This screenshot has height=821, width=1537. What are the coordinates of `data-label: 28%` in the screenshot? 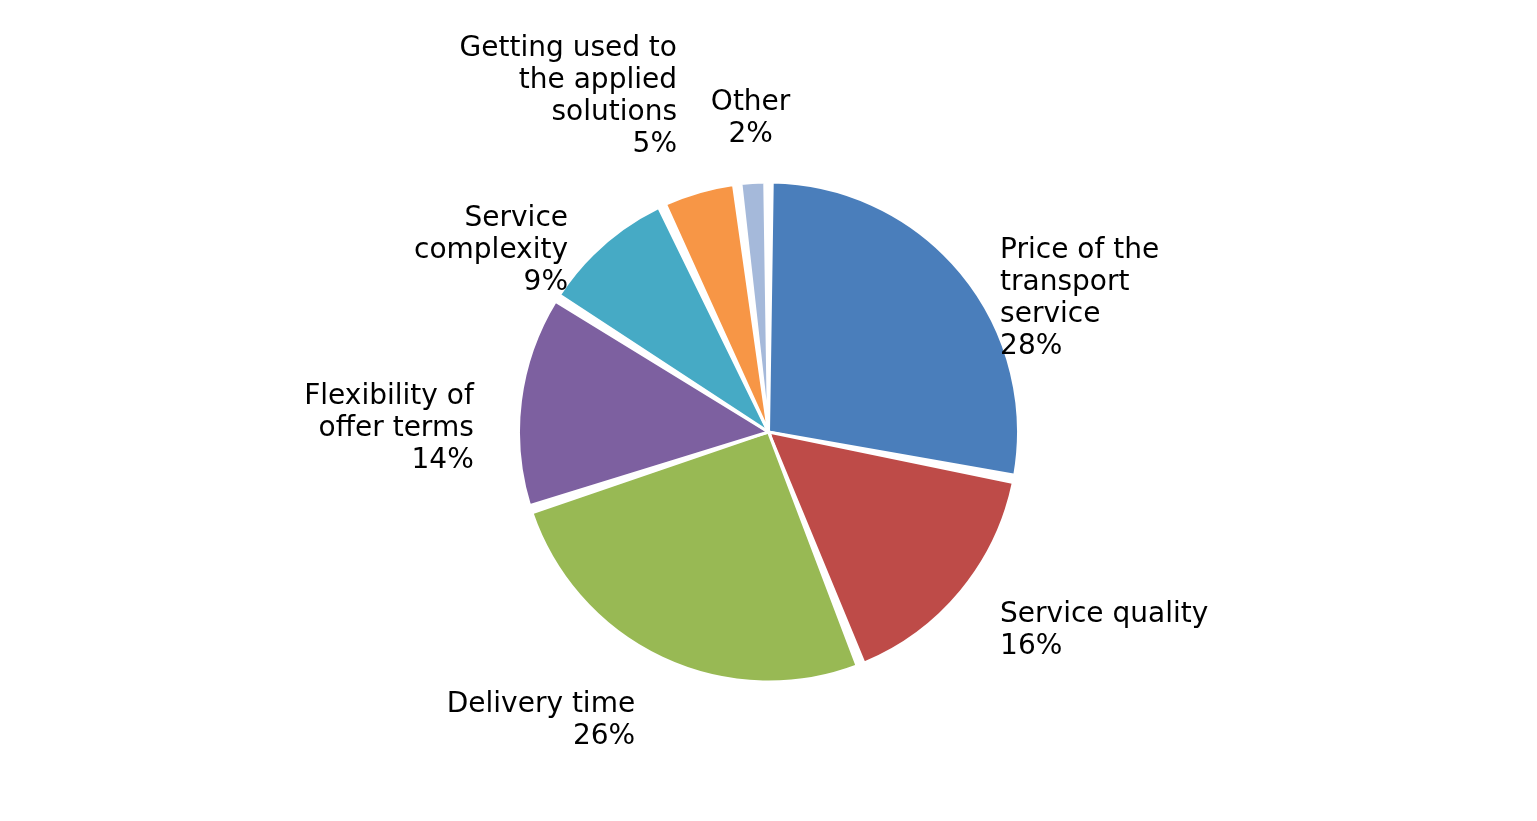 It's located at (1031, 345).